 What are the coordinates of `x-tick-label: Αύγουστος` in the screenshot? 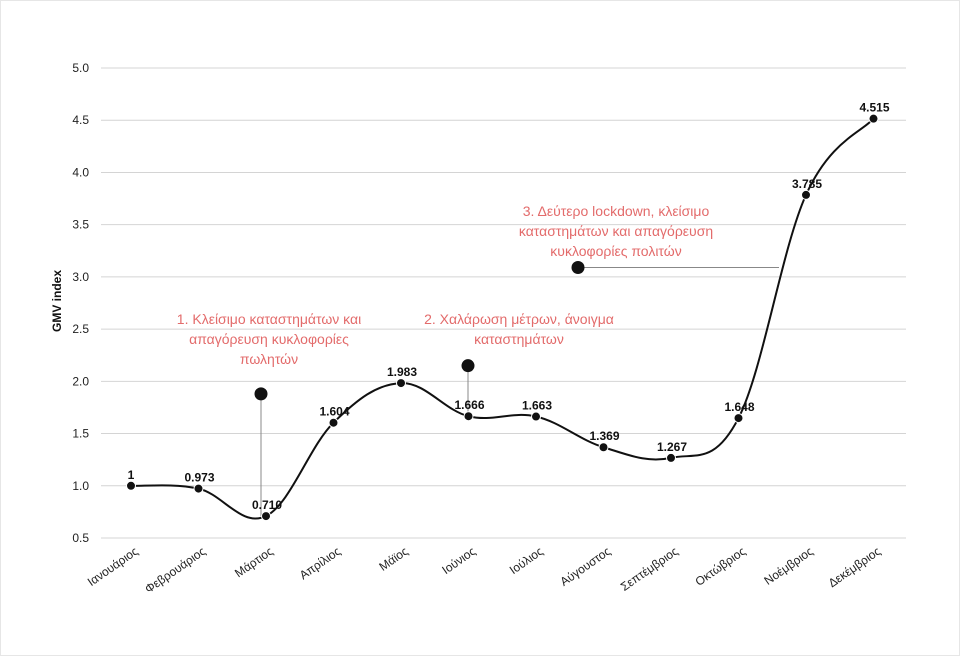 It's located at (585, 566).